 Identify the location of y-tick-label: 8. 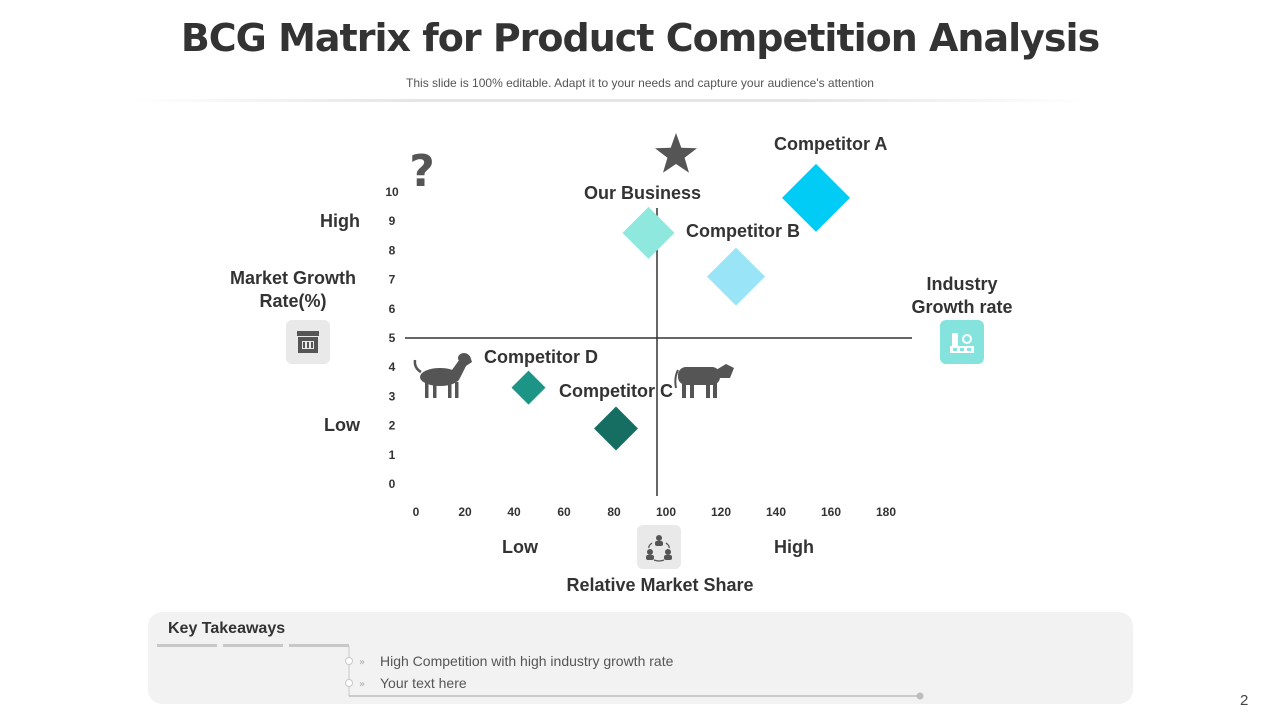
(392, 250).